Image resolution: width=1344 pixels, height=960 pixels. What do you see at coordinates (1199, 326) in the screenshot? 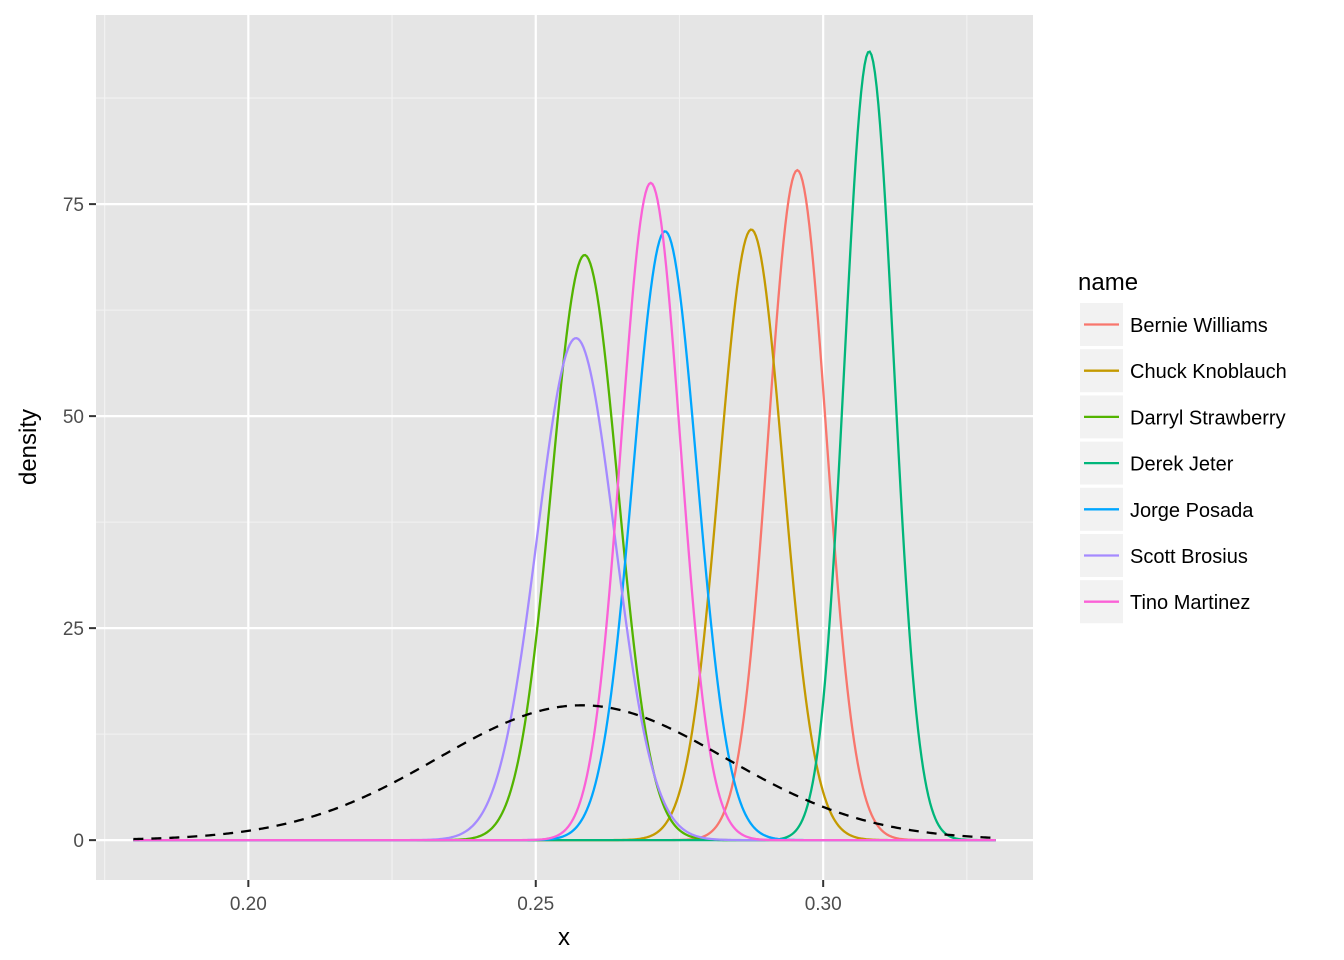
I see `legend-label-bernie-williams: Bernie Williams` at bounding box center [1199, 326].